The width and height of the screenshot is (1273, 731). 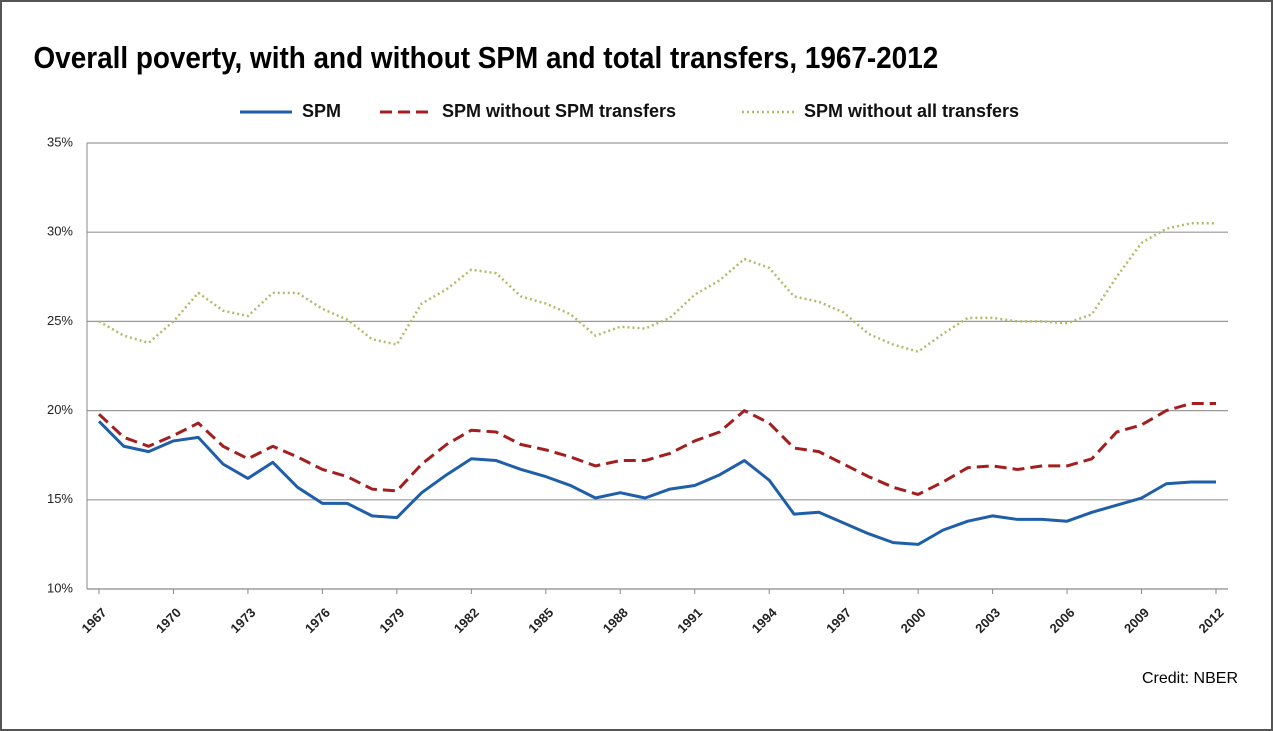 What do you see at coordinates (987, 620) in the screenshot?
I see `x-tick-label: 2003` at bounding box center [987, 620].